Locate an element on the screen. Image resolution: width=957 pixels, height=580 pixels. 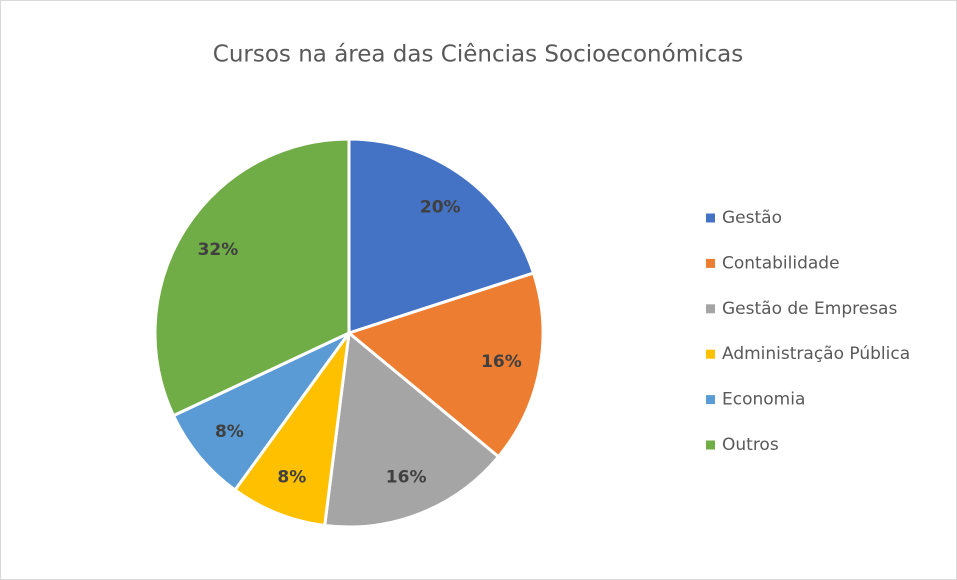
data-label: 32% is located at coordinates (218, 250).